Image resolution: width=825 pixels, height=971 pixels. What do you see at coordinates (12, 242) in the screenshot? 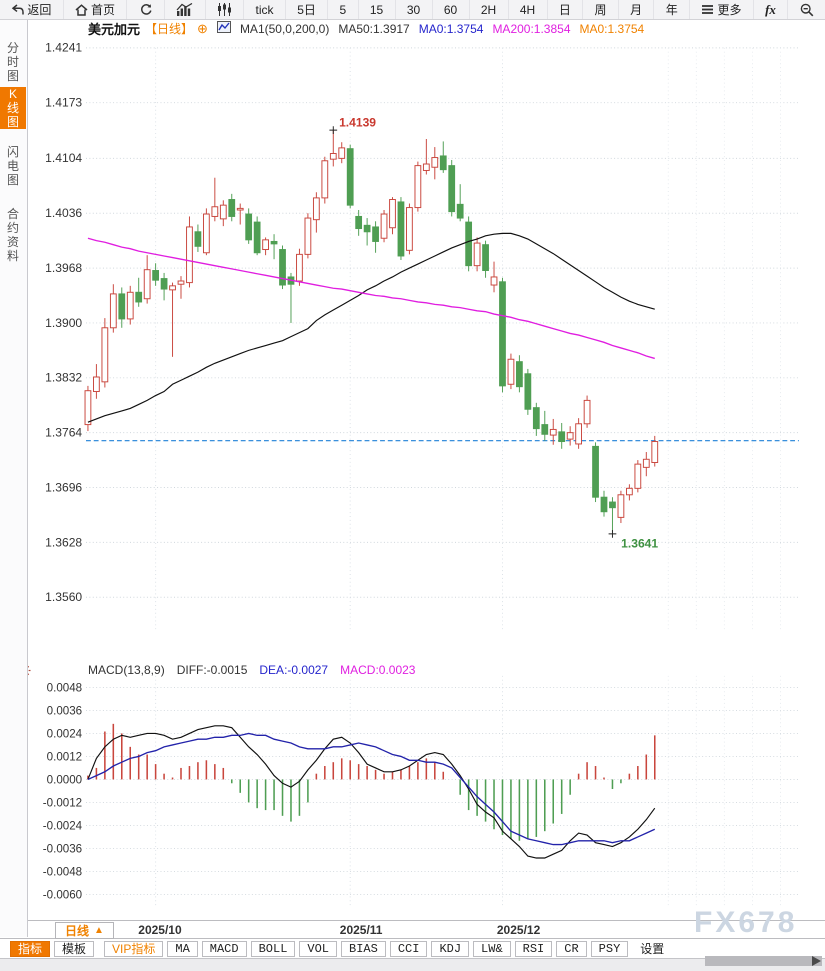
I see `sidebar-item-char: 资` at bounding box center [12, 242].